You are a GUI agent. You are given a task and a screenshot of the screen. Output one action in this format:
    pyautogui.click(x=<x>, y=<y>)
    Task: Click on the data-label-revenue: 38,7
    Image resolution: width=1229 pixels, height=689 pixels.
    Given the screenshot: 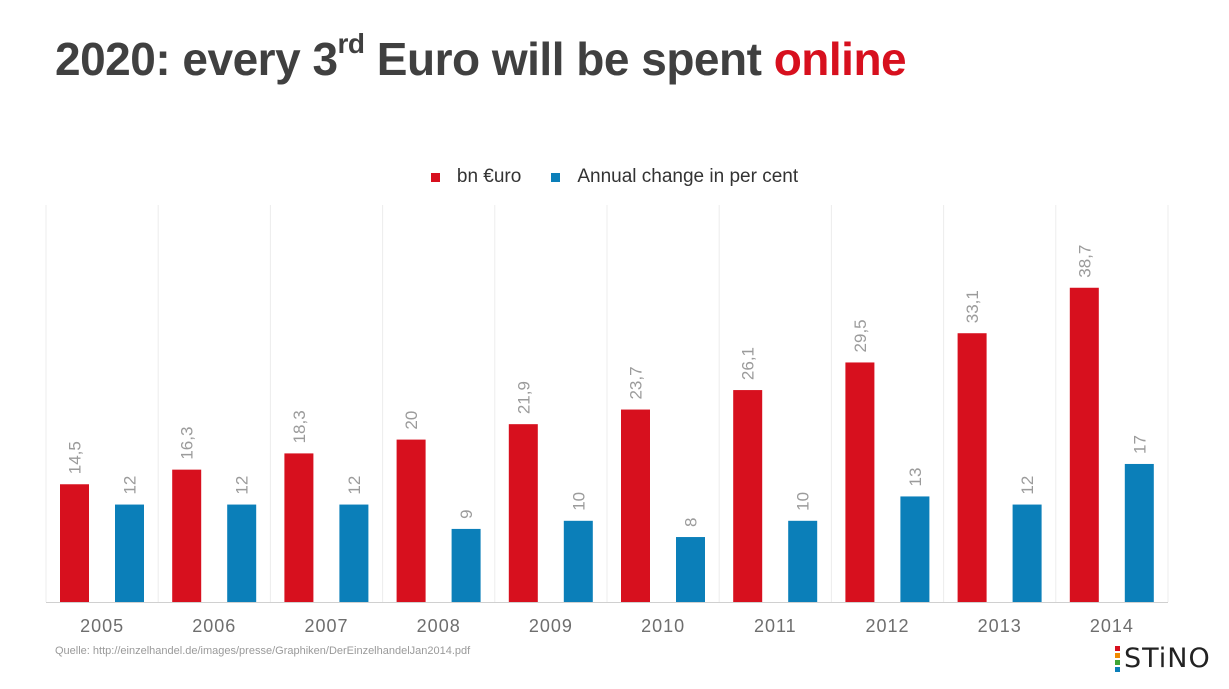 What is the action you would take?
    pyautogui.click(x=1084, y=261)
    